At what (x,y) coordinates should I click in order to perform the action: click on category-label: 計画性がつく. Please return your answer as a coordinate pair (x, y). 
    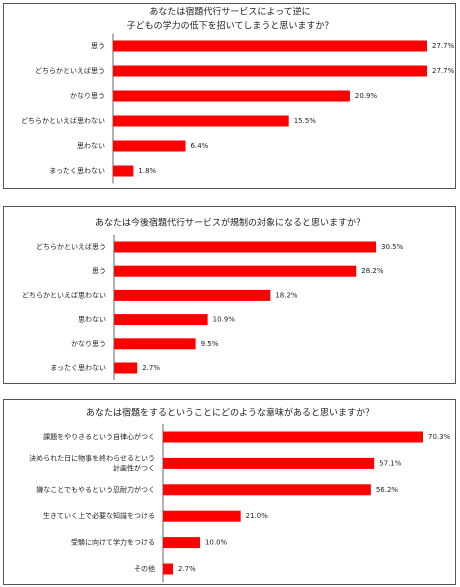
    Looking at the image, I should click on (134, 467).